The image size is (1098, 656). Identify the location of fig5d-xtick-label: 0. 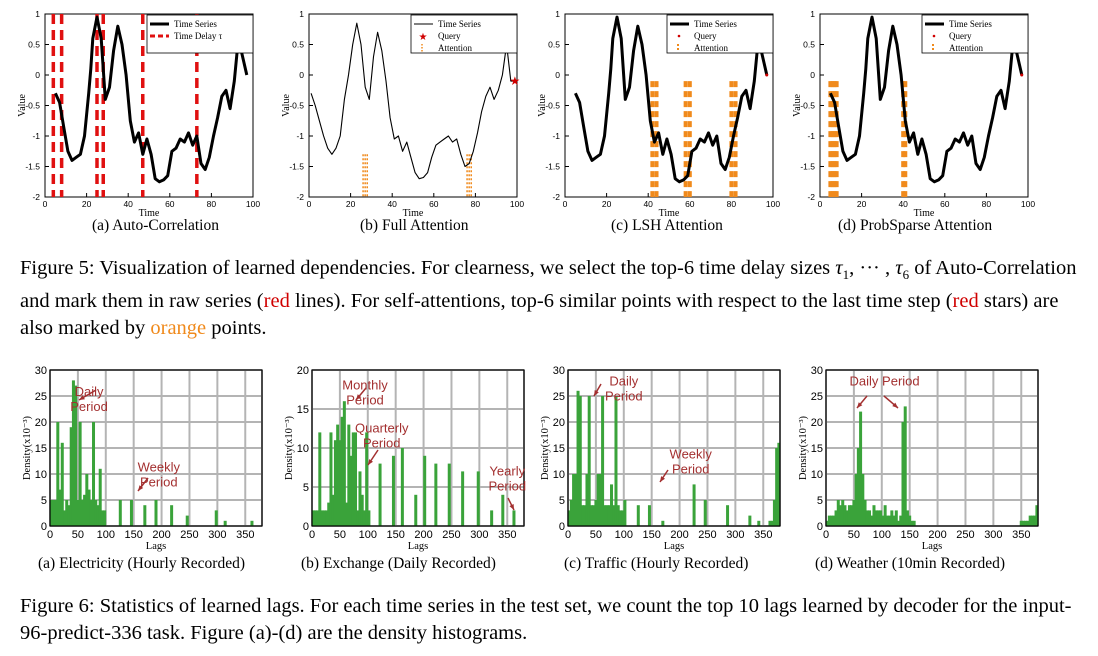
(820, 204).